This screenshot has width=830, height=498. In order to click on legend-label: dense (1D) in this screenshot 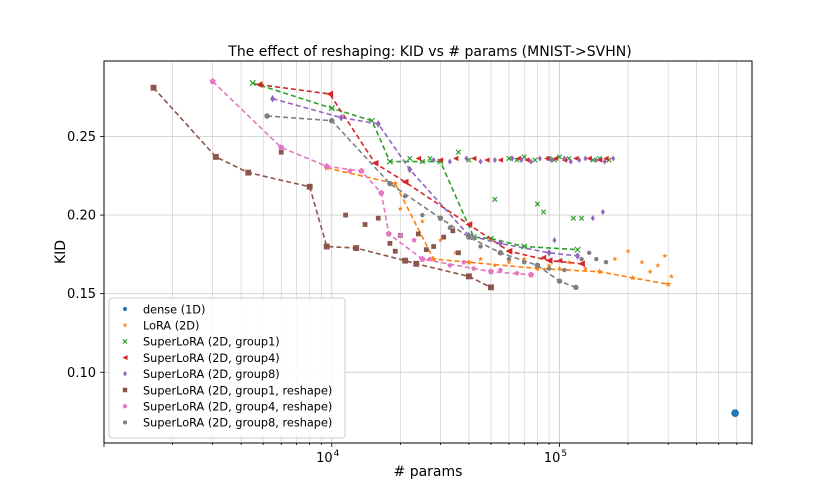, I will do `click(174, 309)`.